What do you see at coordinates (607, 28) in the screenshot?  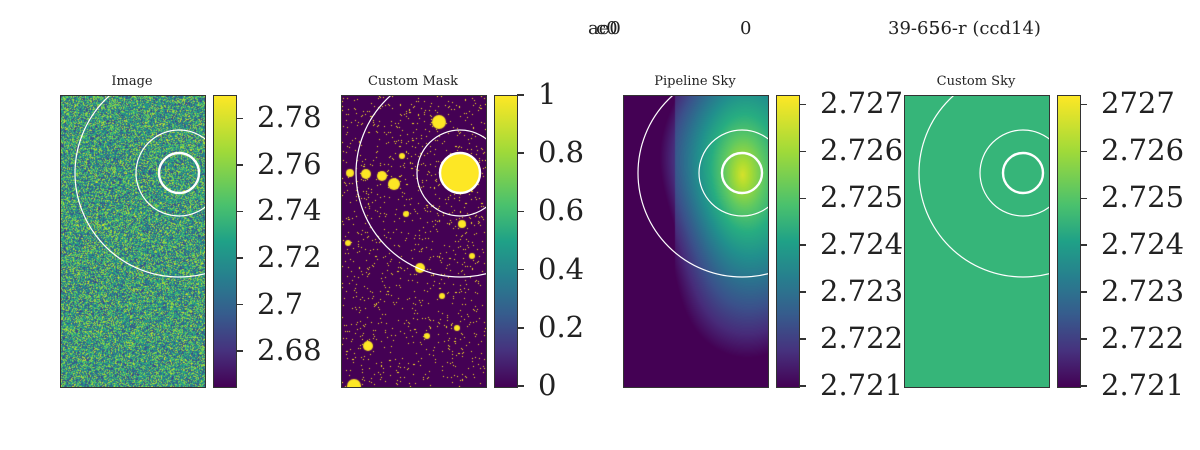 I see `figure-title-fragment-2: c0` at bounding box center [607, 28].